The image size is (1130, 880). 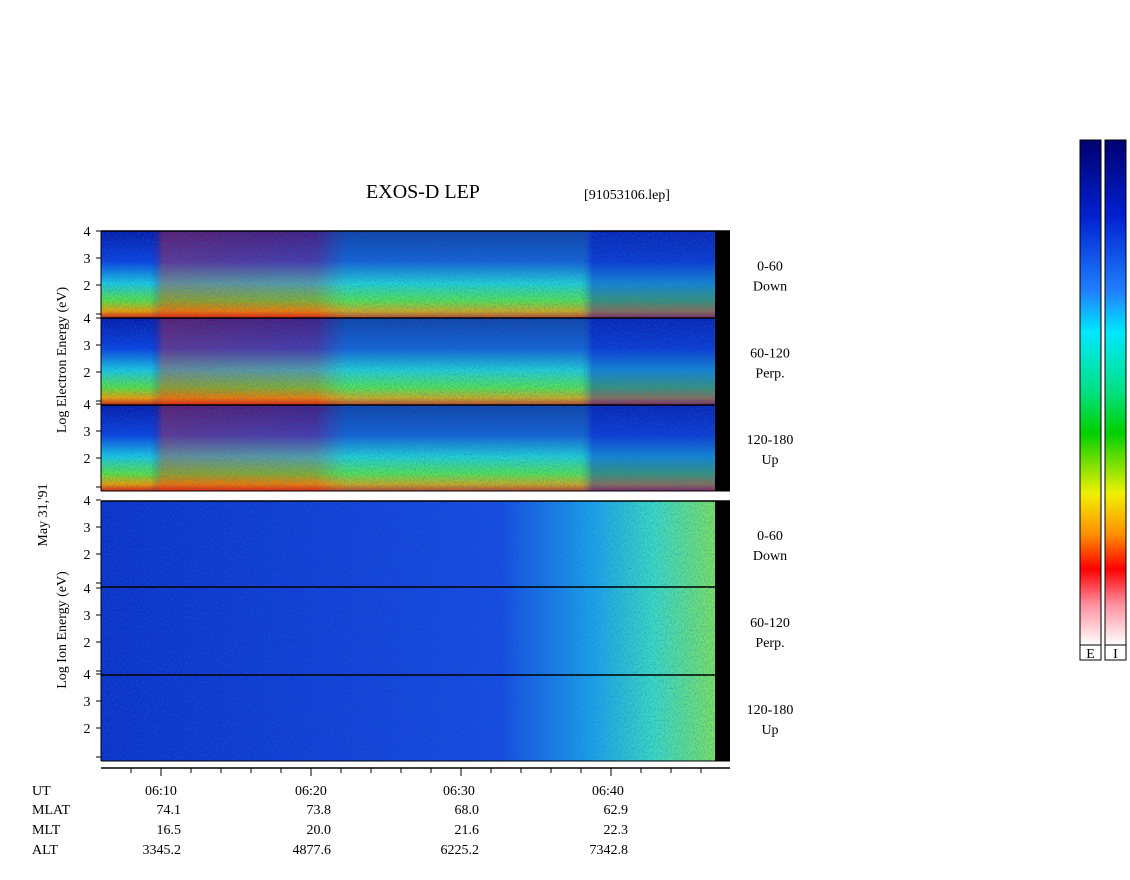 What do you see at coordinates (460, 850) in the screenshot?
I see `ephemeris-value: 6225.2` at bounding box center [460, 850].